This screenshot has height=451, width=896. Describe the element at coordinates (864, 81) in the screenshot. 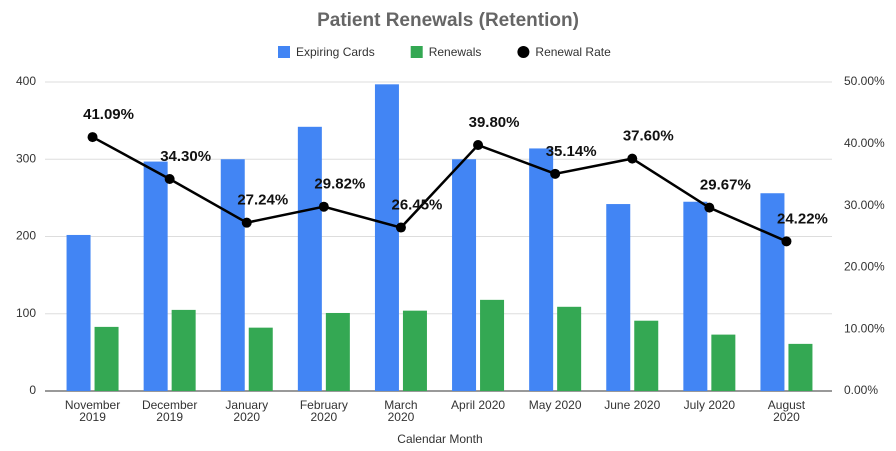

I see `y2-tick-label: 50.00%` at that location.